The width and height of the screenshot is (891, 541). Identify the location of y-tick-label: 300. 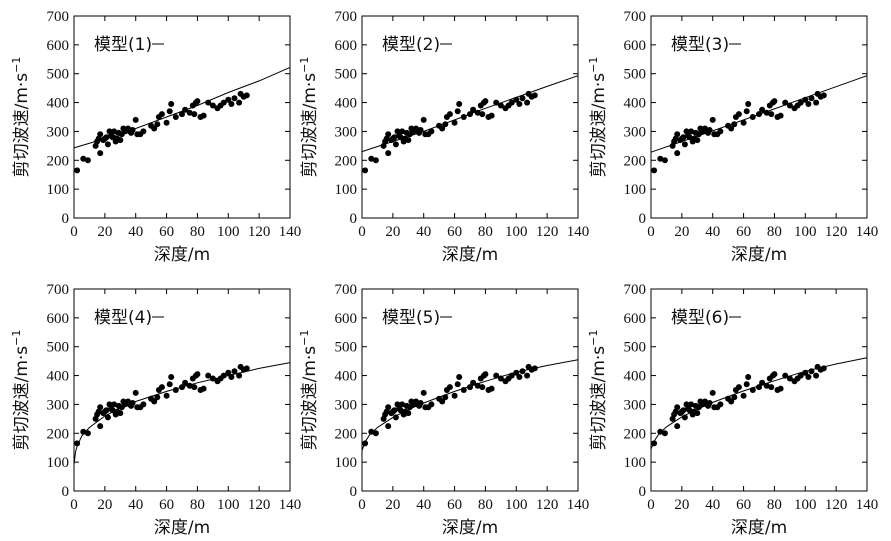
(635, 132).